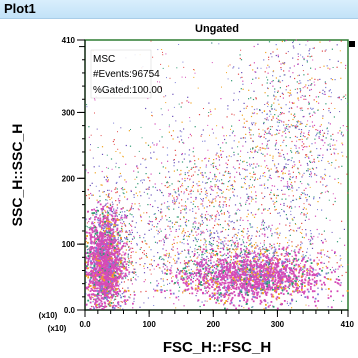 The image size is (358, 358). What do you see at coordinates (352, 44) in the screenshot?
I see `corner-handle-icon` at bounding box center [352, 44].